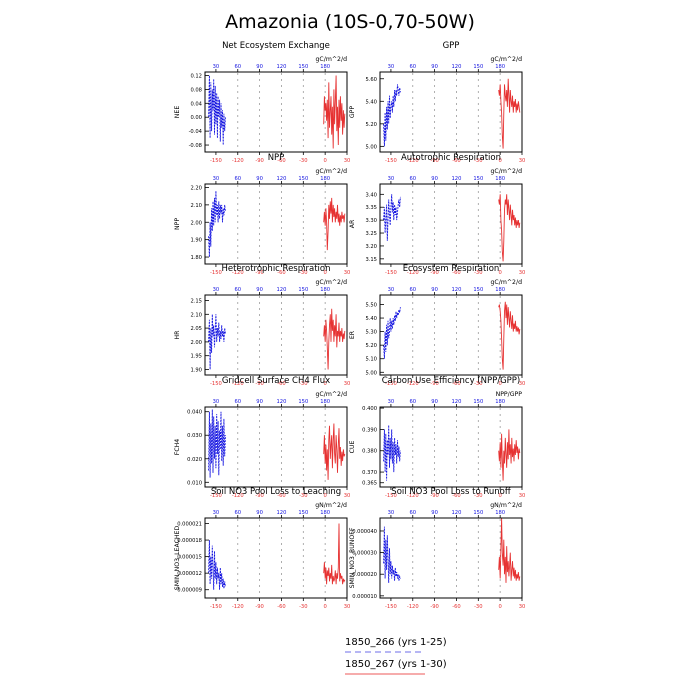  Describe the element at coordinates (364, 532) in the screenshot. I see `y-tick-label: 0.000040` at that location.